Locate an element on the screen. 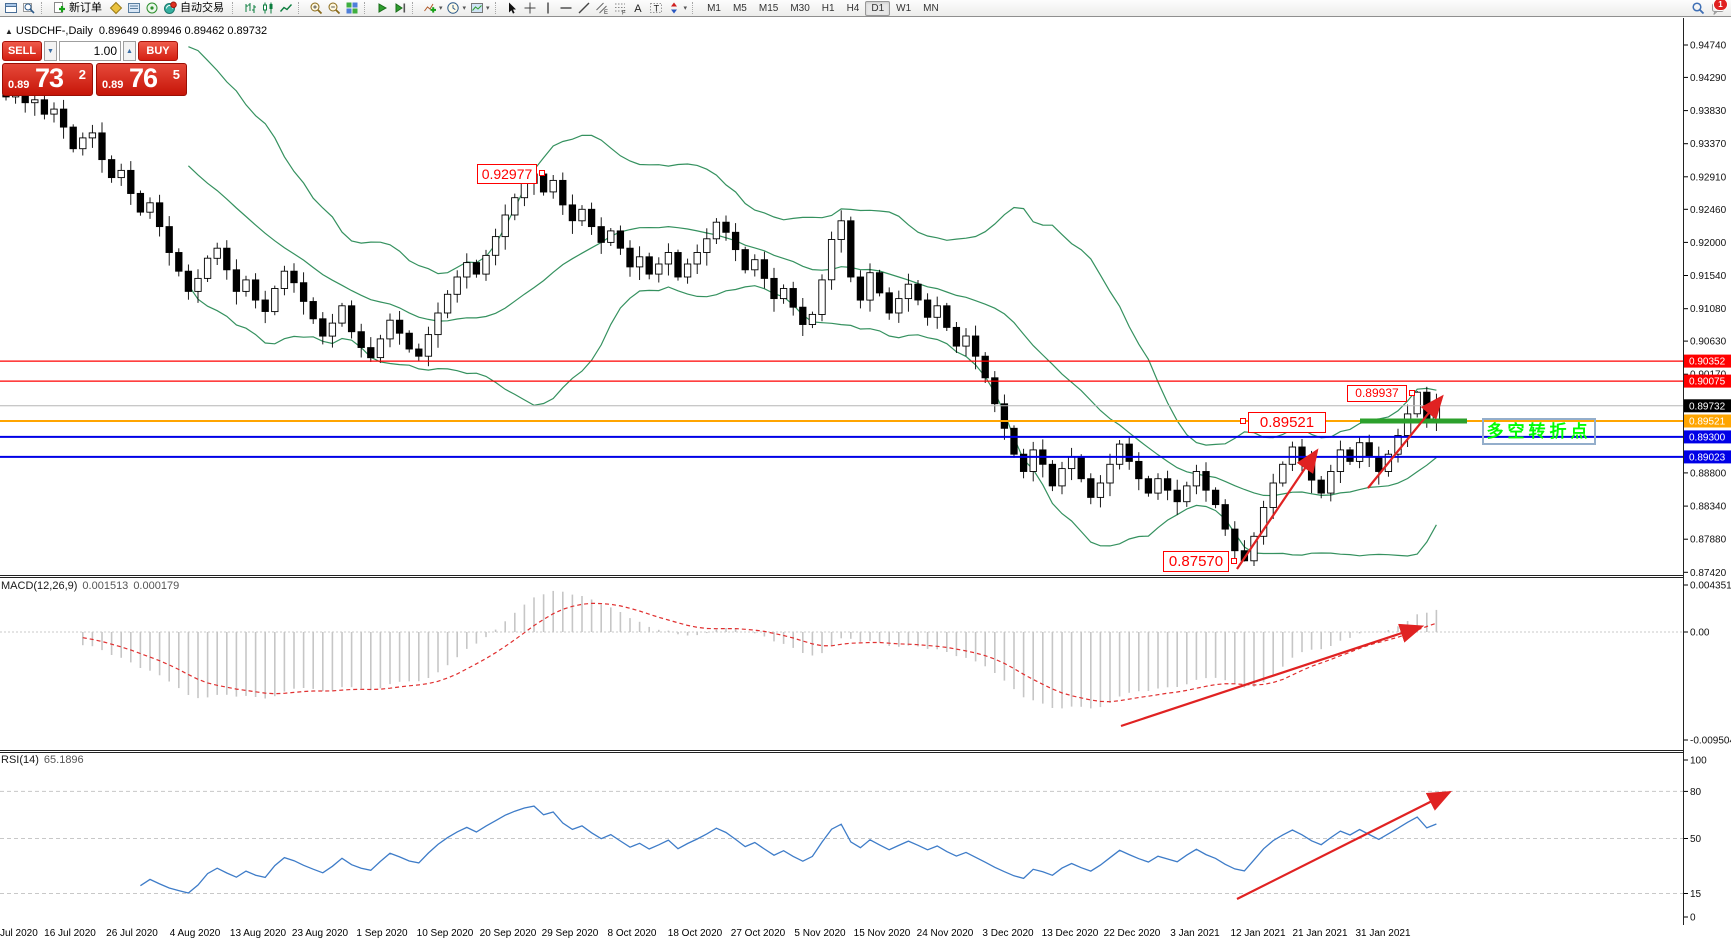 The image size is (1731, 942). toolbar-right-group: 1 is located at coordinates (1709, 8).